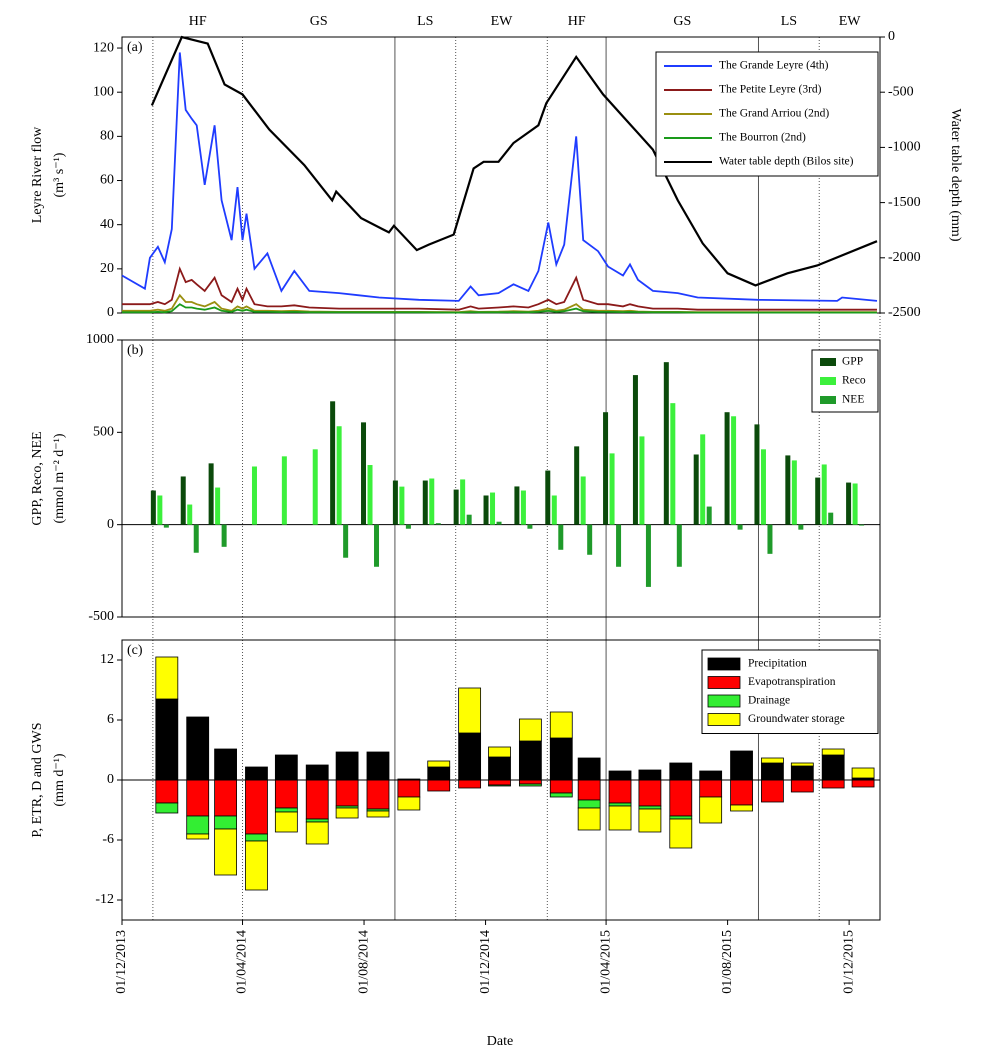 The width and height of the screenshot is (984, 1053). I want to click on y-axis-label: Leyre River flow, so click(37, 174).